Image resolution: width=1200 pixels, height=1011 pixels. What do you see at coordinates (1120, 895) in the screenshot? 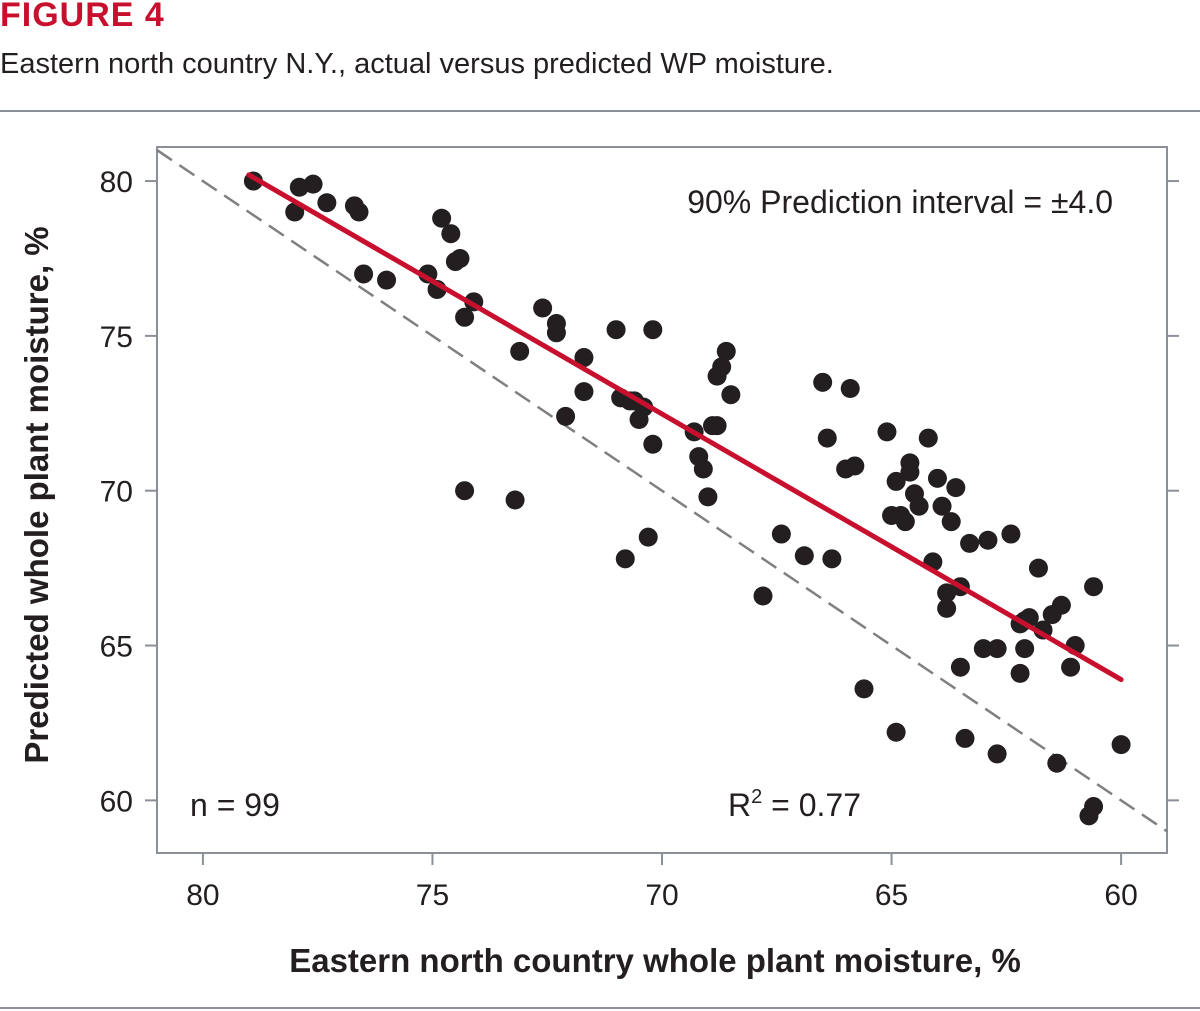
I see `x-tick-label: 60` at bounding box center [1120, 895].